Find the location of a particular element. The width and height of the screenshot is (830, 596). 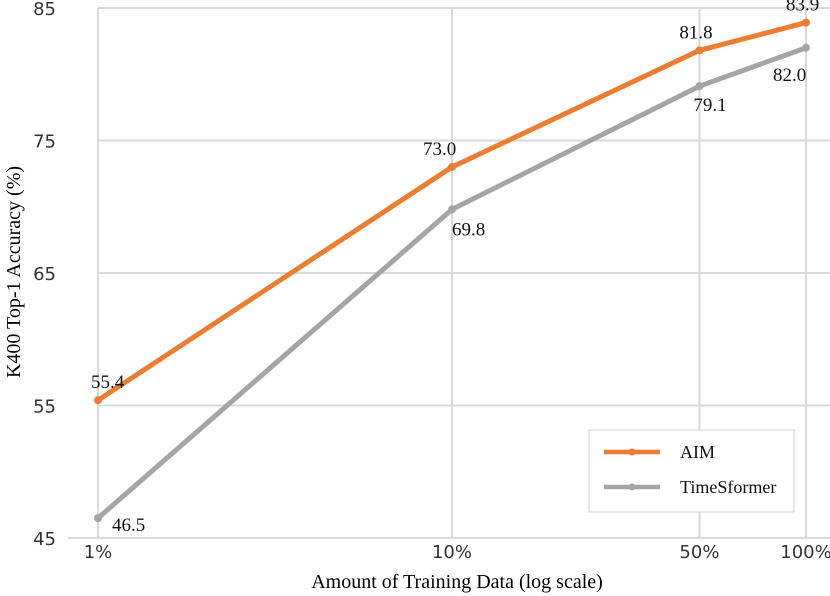

data-label: 69.8 is located at coordinates (468, 229).